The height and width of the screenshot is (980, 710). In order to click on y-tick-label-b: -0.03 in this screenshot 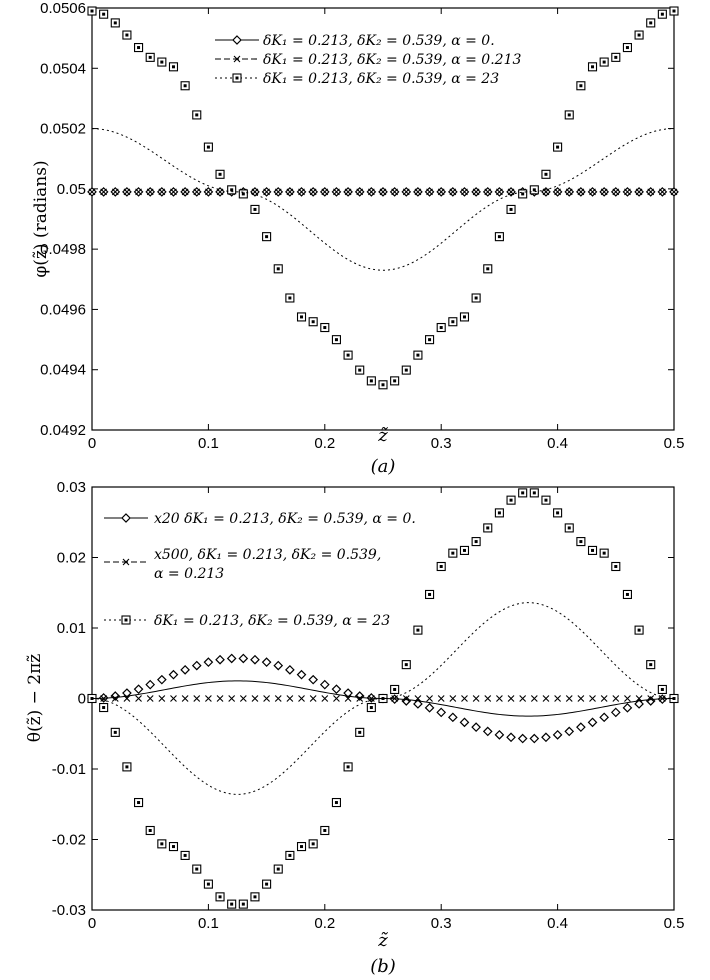, I will do `click(69, 910)`.